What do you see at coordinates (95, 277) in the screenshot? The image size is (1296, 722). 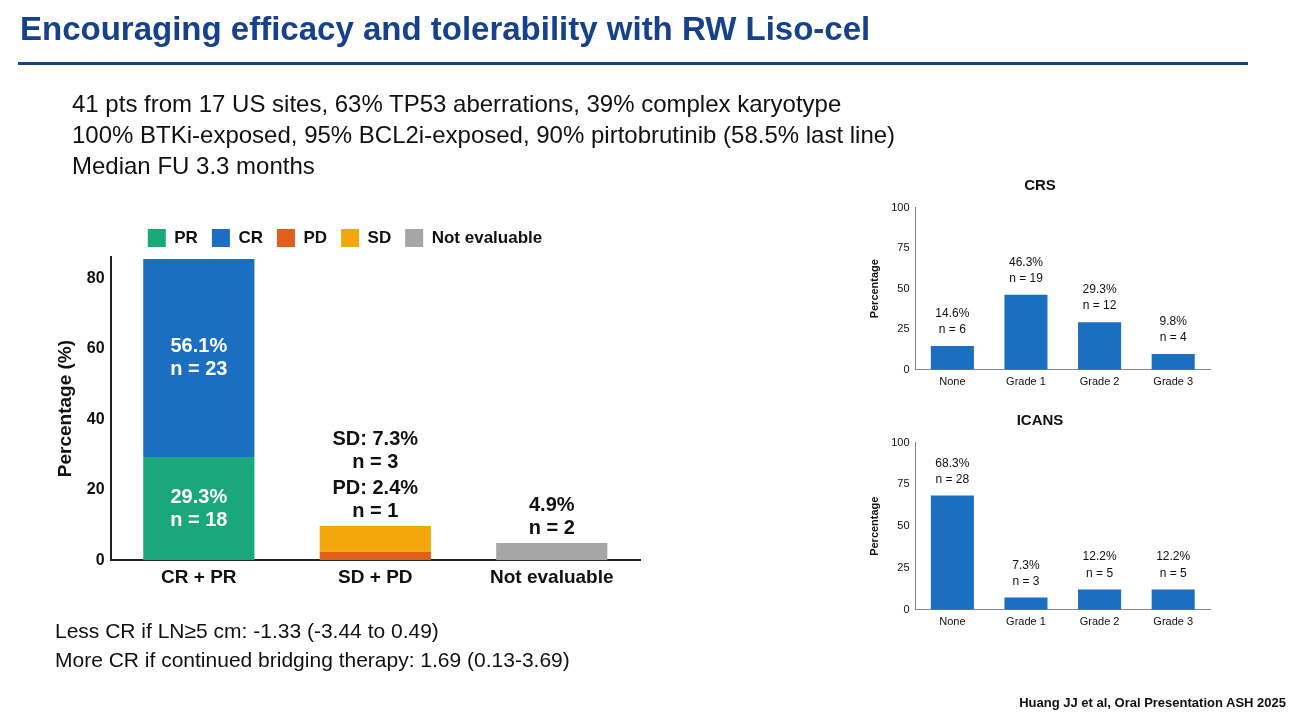 I see `y-tick-label: 80` at bounding box center [95, 277].